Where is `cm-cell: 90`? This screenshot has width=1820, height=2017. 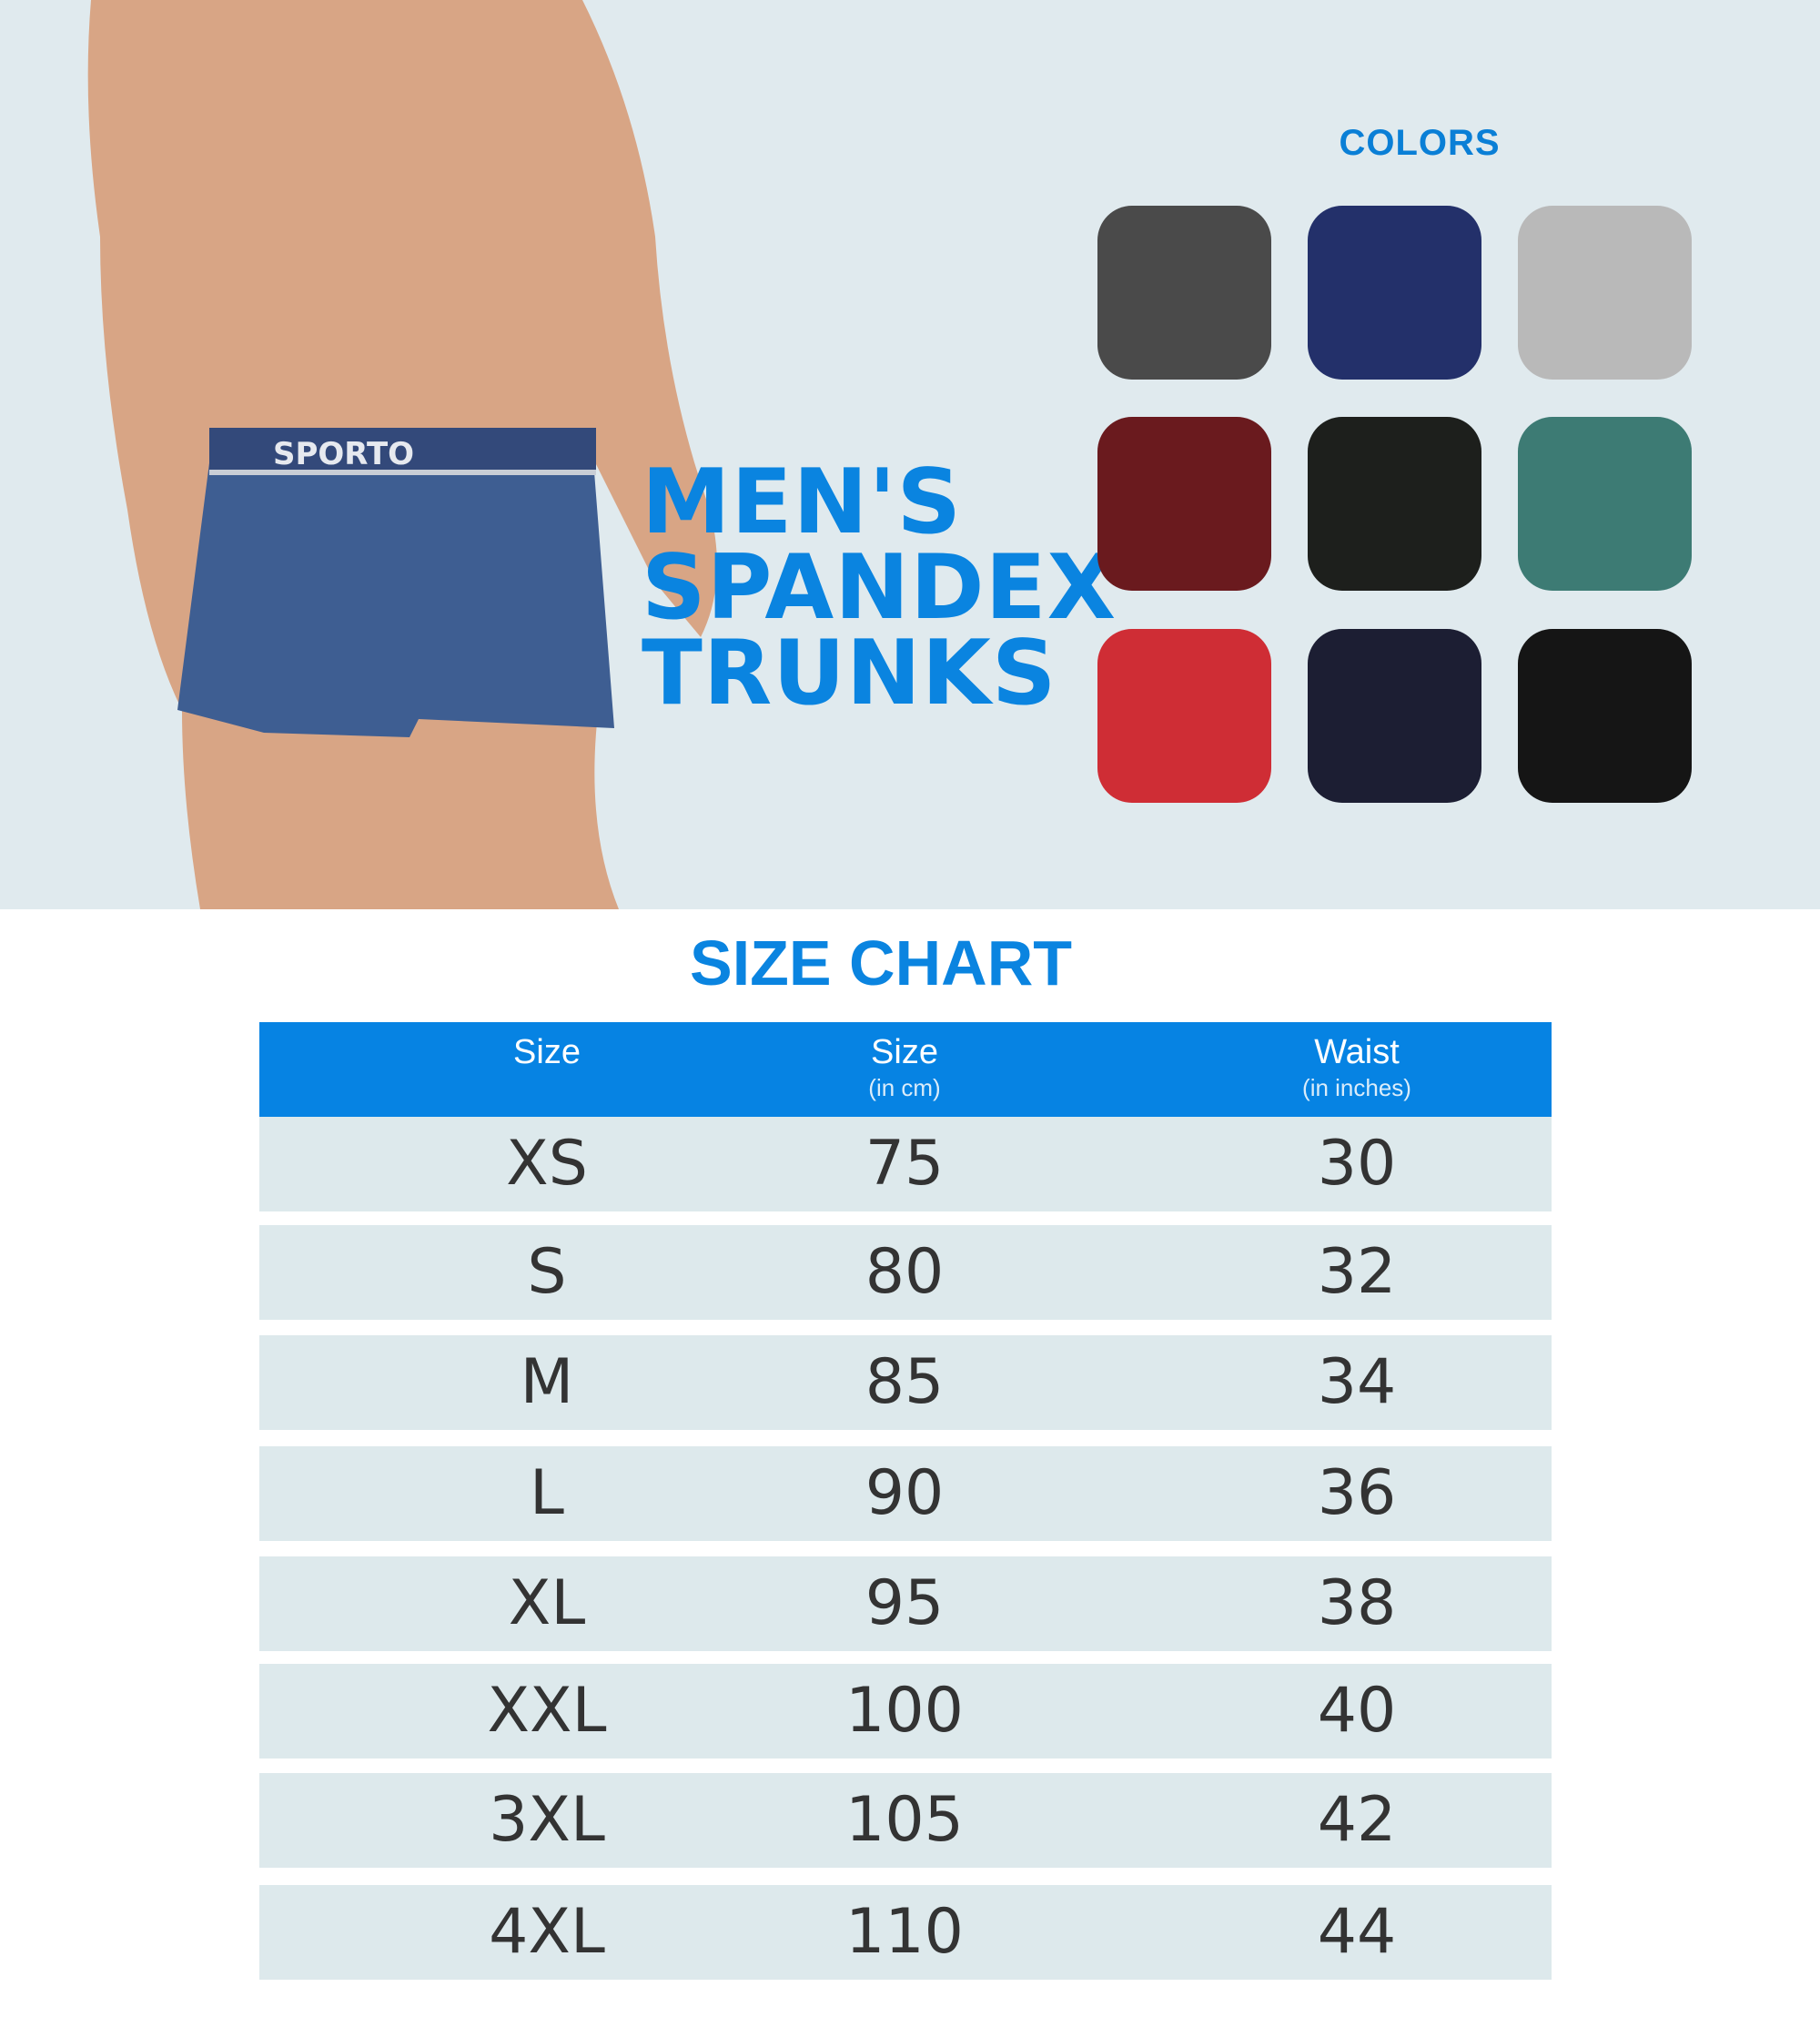 cm-cell: 90 is located at coordinates (905, 1493).